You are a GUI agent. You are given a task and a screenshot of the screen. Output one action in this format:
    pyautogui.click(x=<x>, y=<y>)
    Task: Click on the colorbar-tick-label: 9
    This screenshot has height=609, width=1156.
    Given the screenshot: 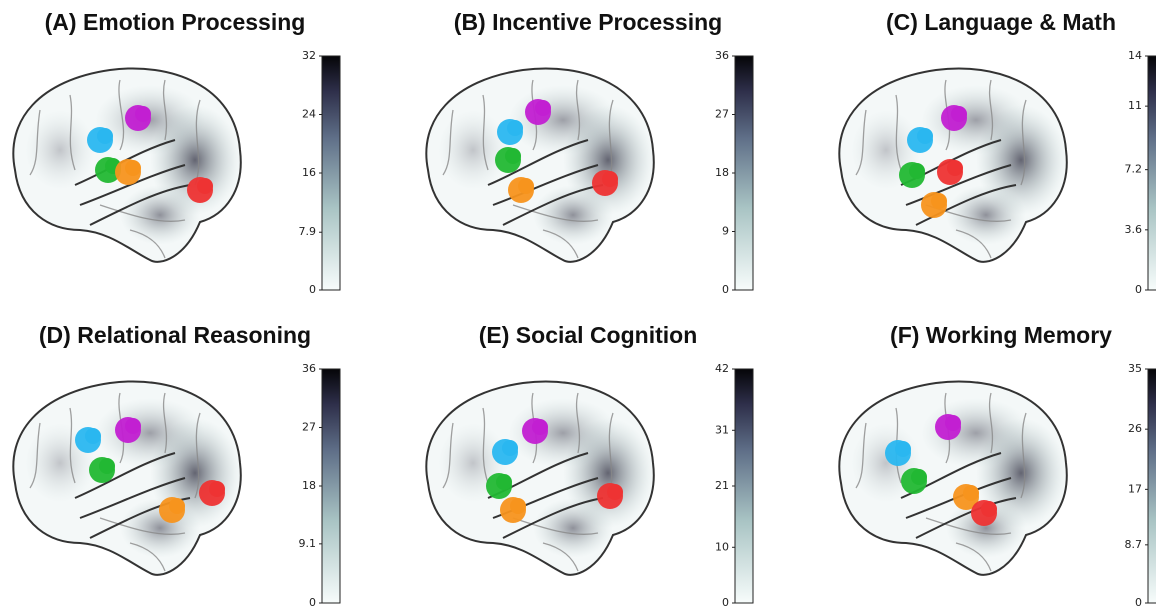 What is the action you would take?
    pyautogui.click(x=725, y=231)
    